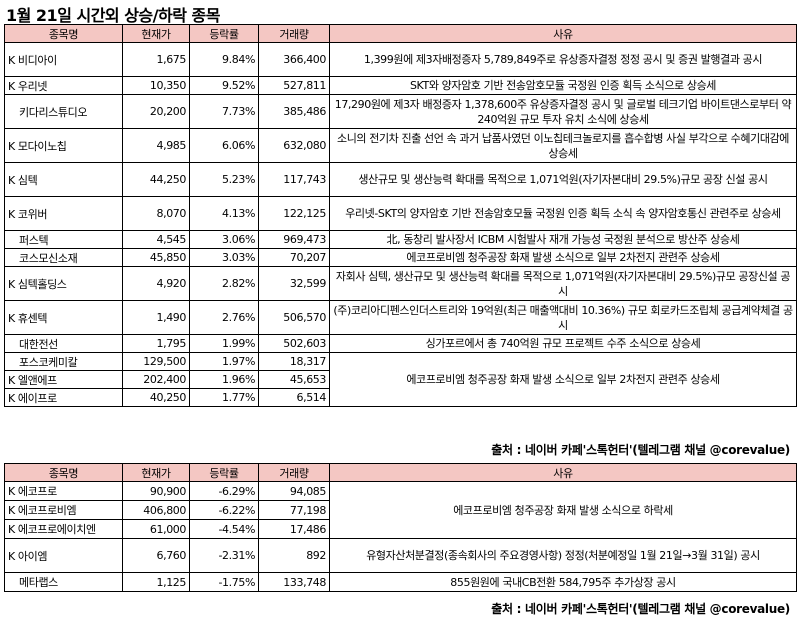  Describe the element at coordinates (400, 397) in the screenshot. I see `table-row: K 에이프로 40,250 1.77% 6,514` at that location.